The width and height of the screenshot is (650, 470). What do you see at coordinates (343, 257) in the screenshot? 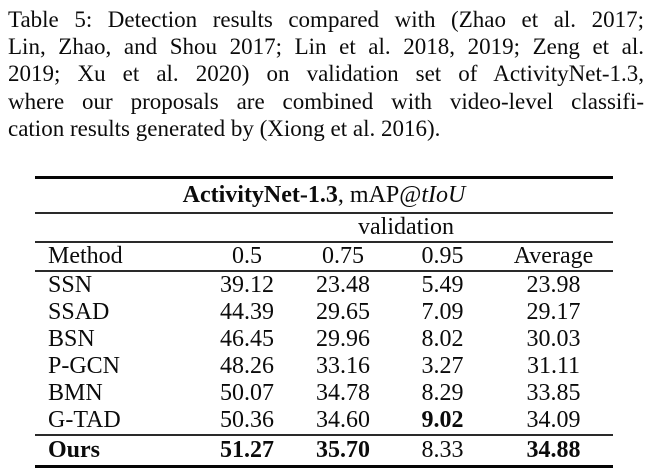
I see `column-header-iou-075: 0.75` at bounding box center [343, 257].